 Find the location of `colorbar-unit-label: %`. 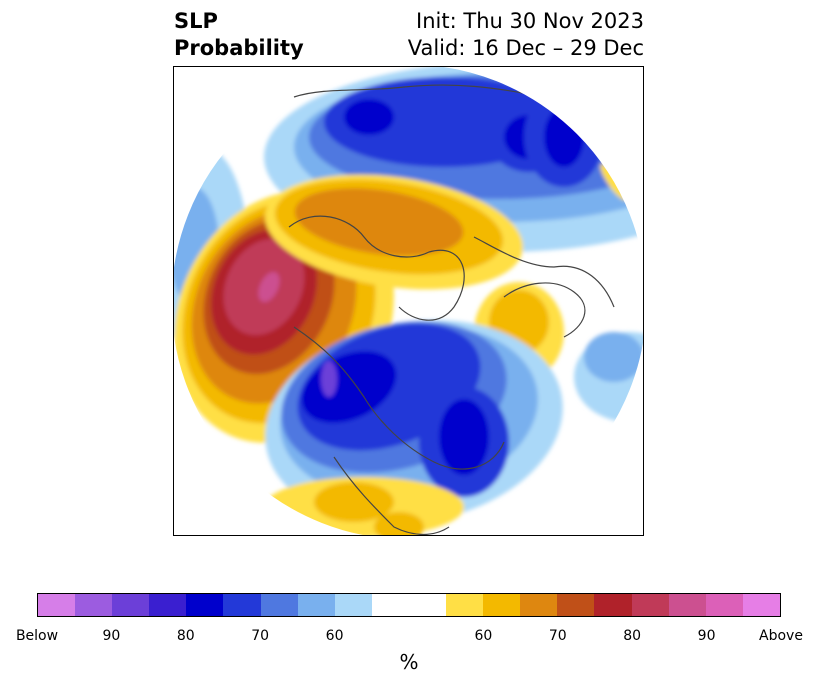

colorbar-unit-label: % is located at coordinates (409, 662).